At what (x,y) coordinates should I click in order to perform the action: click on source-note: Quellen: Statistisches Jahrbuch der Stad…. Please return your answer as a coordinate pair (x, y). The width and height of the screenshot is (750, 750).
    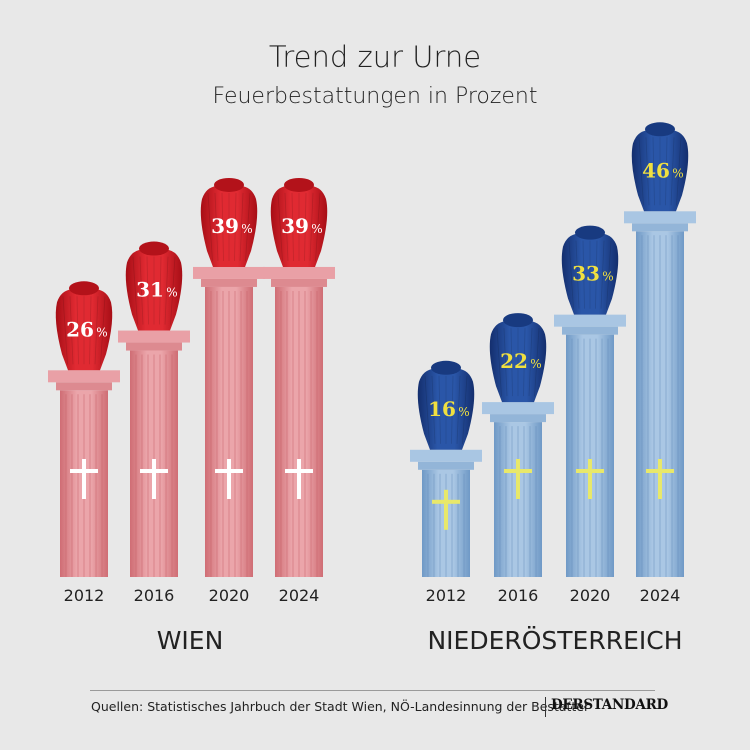
    Looking at the image, I should click on (340, 706).